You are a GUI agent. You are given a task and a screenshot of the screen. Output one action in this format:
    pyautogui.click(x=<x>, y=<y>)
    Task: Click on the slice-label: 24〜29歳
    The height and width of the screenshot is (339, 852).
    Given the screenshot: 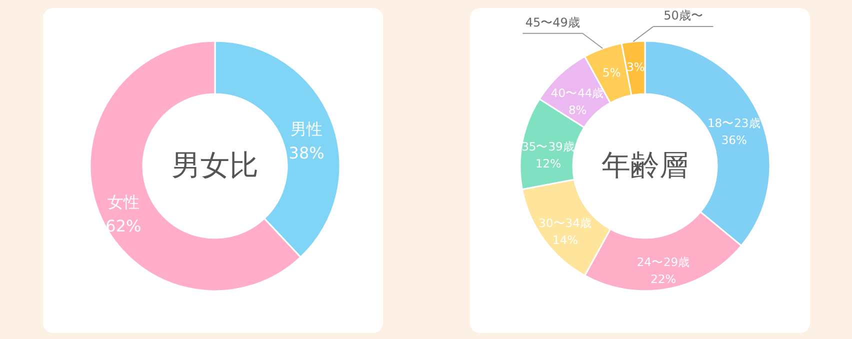 What is the action you would take?
    pyautogui.click(x=663, y=261)
    